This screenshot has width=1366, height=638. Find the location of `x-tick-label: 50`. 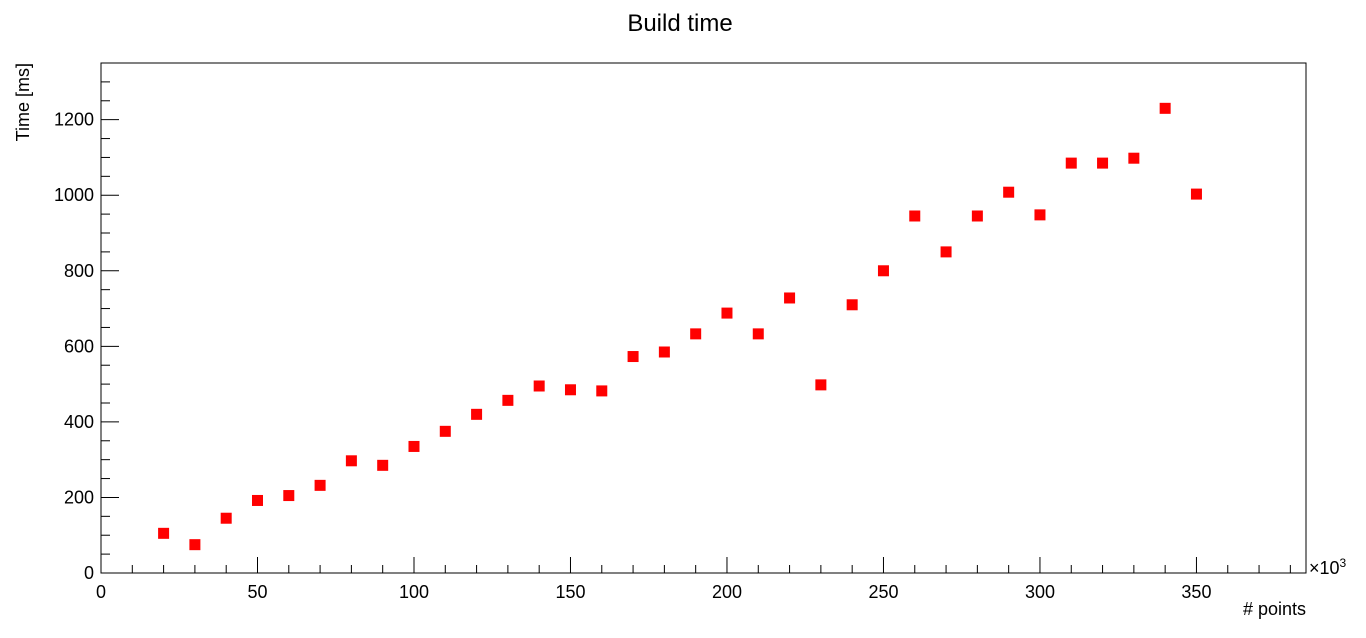

x-tick-label: 50 is located at coordinates (257, 592).